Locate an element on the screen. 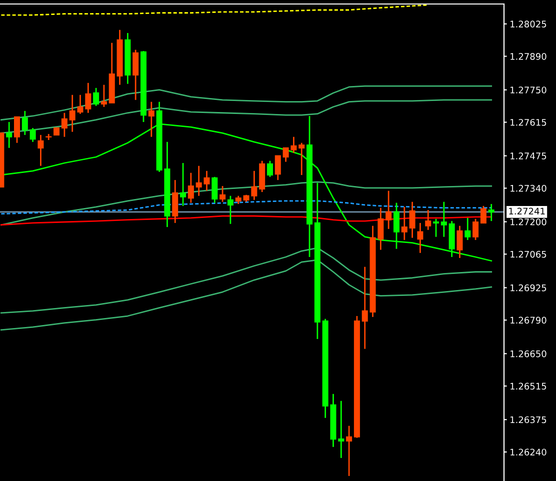  y-tick-label: 1.28025 is located at coordinates (528, 24).